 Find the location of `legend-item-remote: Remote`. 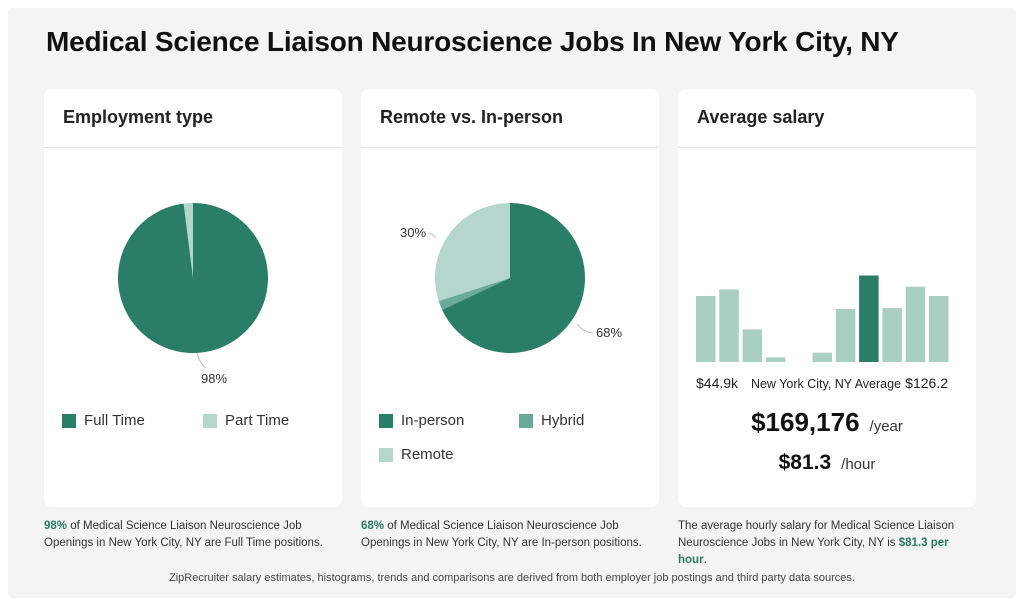

legend-item-remote: Remote is located at coordinates (416, 454).